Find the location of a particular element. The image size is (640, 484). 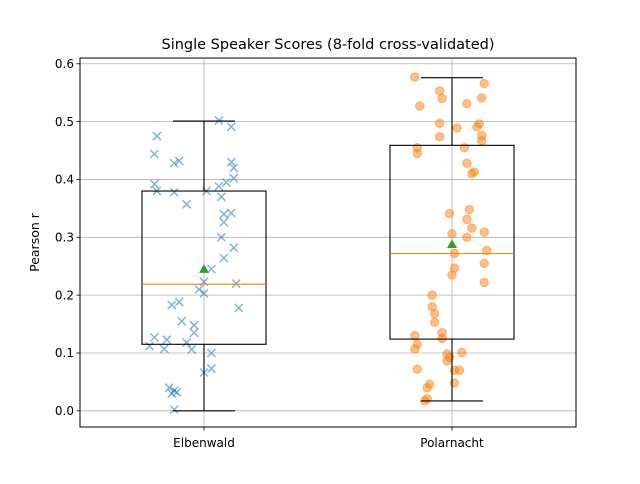

y-tick-label: 0.5 is located at coordinates (64, 122).